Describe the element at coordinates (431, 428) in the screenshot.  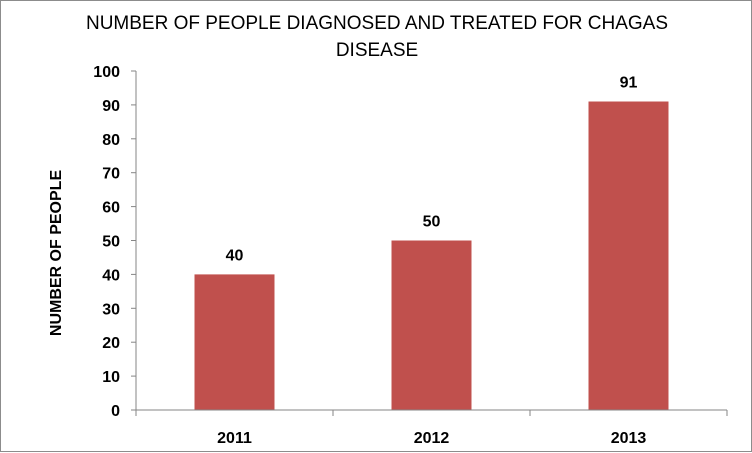
I see `x-axis-ticks: 2011 2012 2013` at that location.